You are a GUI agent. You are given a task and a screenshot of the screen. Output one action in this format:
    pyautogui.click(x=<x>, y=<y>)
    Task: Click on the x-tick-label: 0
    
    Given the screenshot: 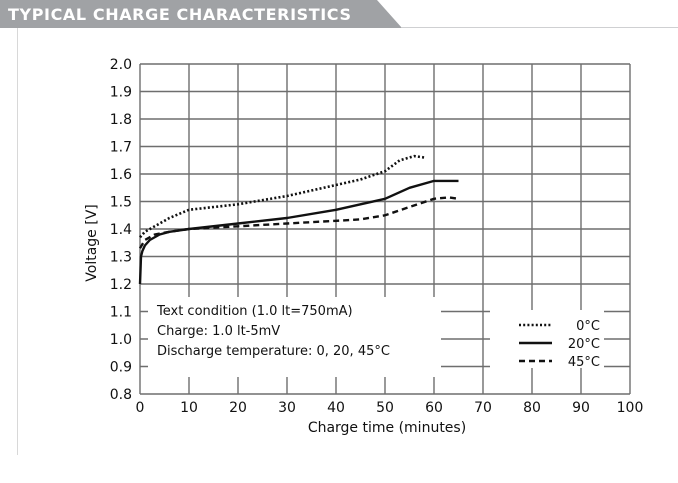 What is the action you would take?
    pyautogui.click(x=140, y=408)
    